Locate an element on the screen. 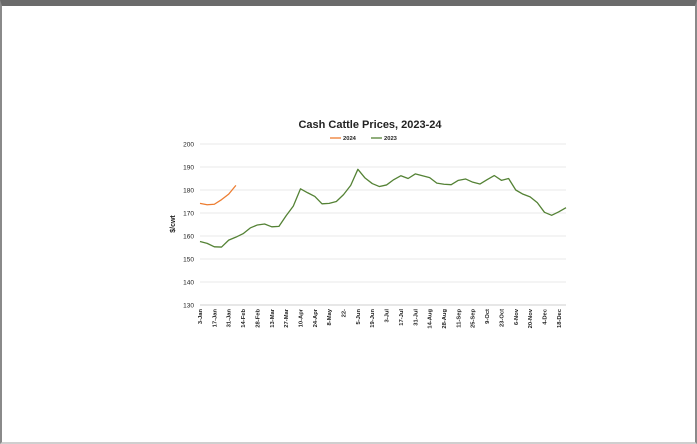 The width and height of the screenshot is (697, 444). legend: 2024 2023 is located at coordinates (364, 139).